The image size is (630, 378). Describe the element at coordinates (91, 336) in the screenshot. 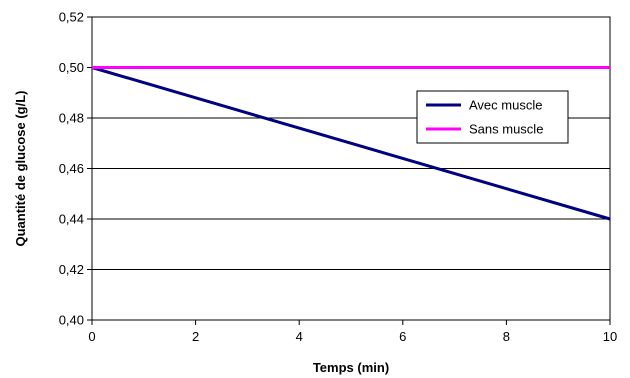

I see `x-tick-label-0: 0` at that location.